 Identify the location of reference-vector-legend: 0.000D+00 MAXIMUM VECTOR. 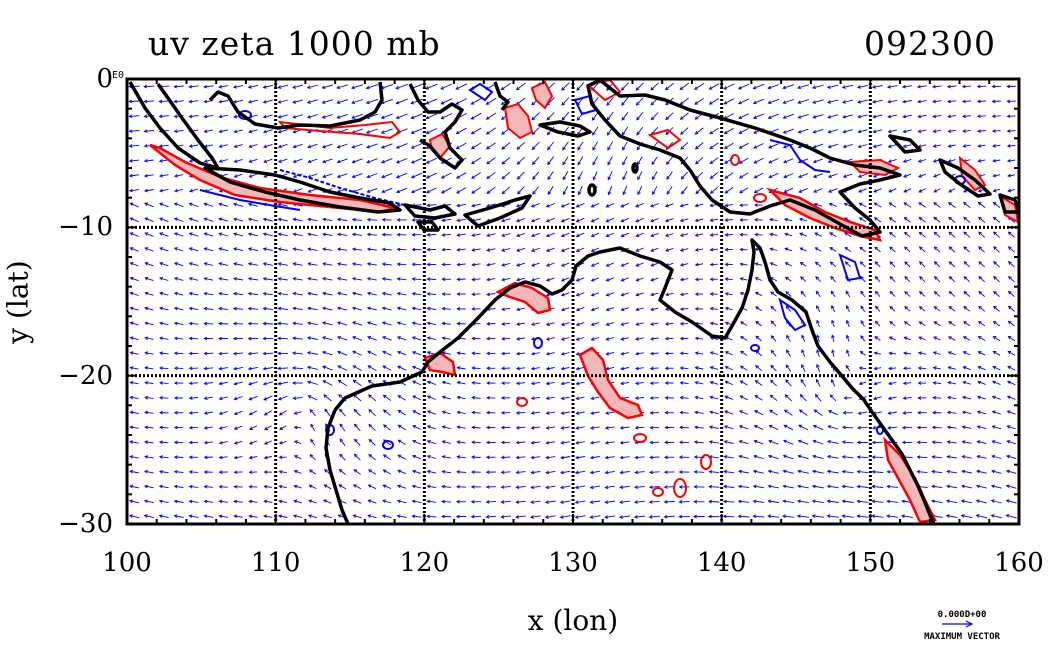
(962, 626).